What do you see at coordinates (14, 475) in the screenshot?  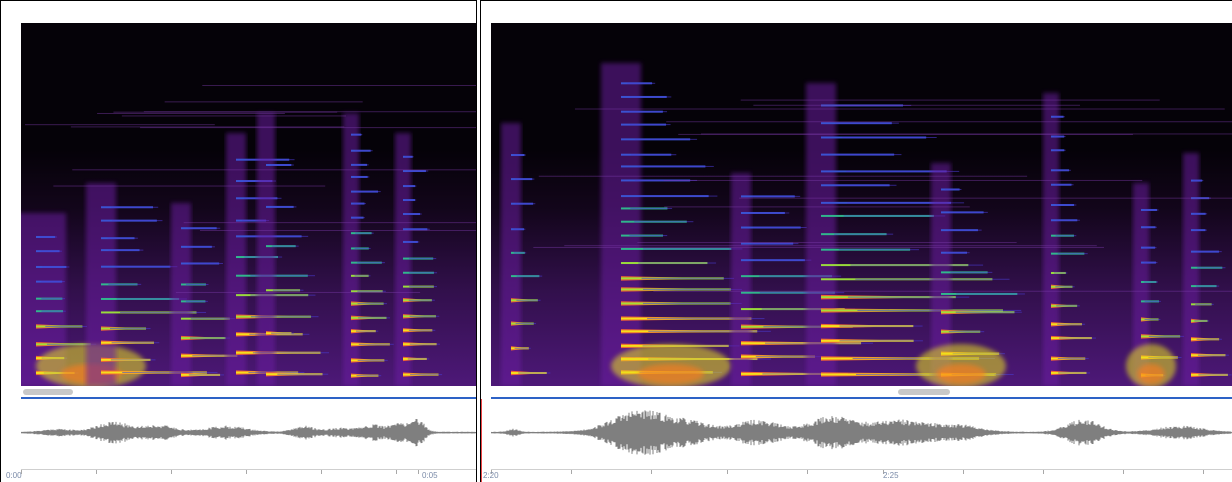 I see `time-label-start: 0:00` at bounding box center [14, 475].